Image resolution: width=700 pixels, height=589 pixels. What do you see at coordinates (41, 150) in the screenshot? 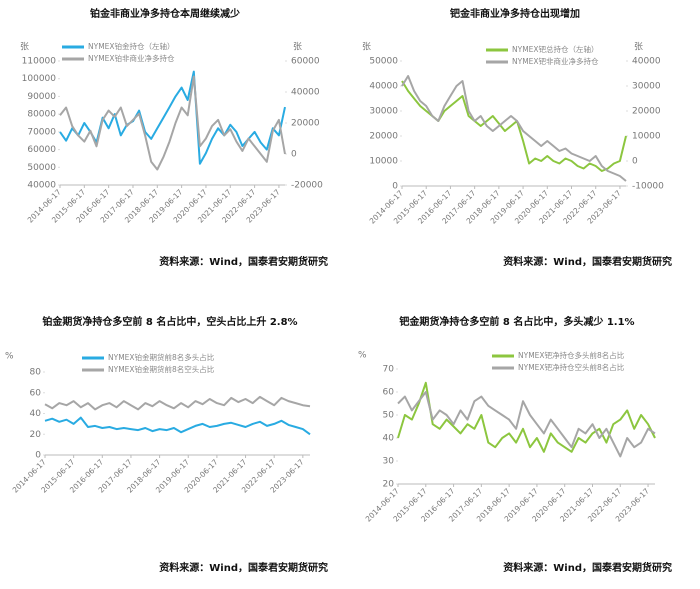
I see `y-tick-label: 60000` at bounding box center [41, 150].